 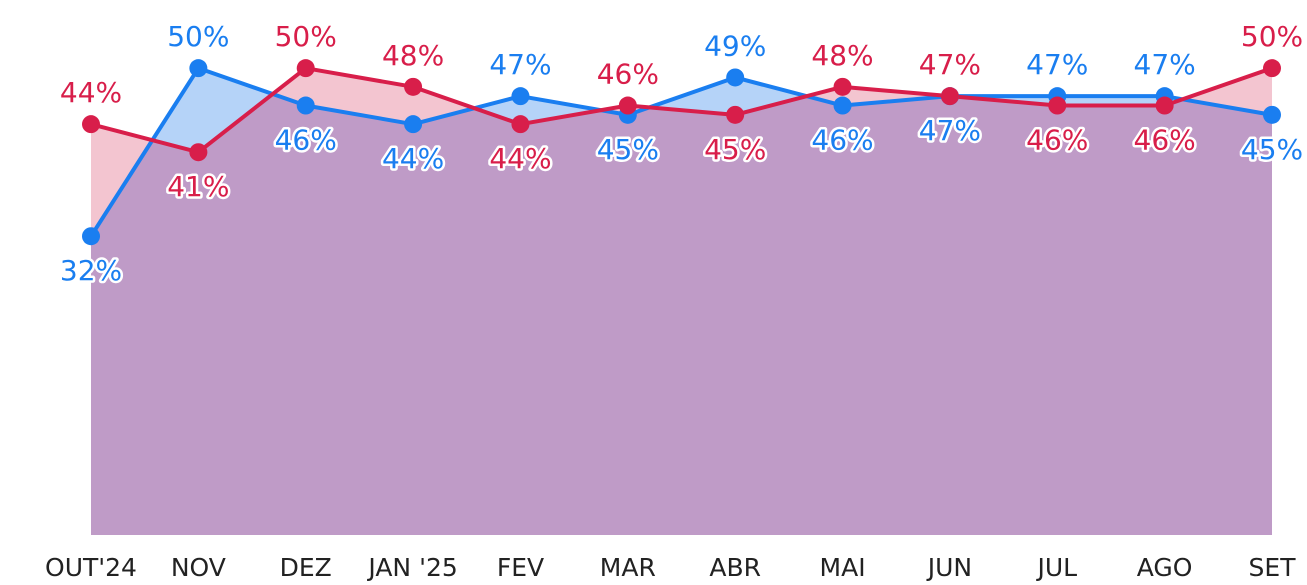 What do you see at coordinates (306, 567) in the screenshot?
I see `x-tick-label: DEZ` at bounding box center [306, 567].